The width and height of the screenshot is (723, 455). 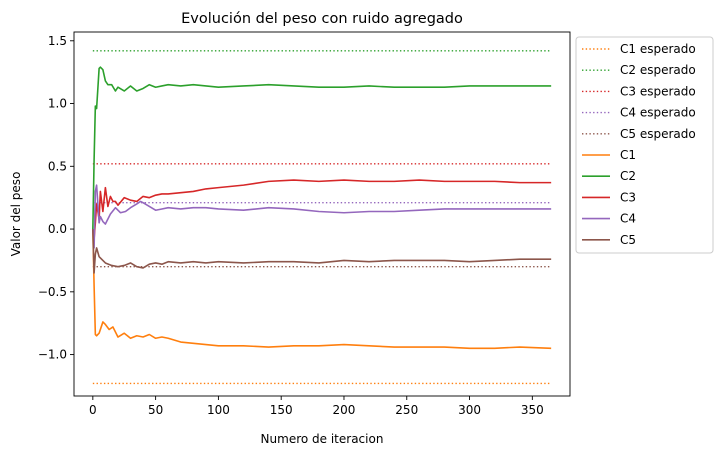 I want to click on y-axis-ticks: −1.0 −0.5 0.0 0.5 1.0 1.5, so click(x=56, y=198).